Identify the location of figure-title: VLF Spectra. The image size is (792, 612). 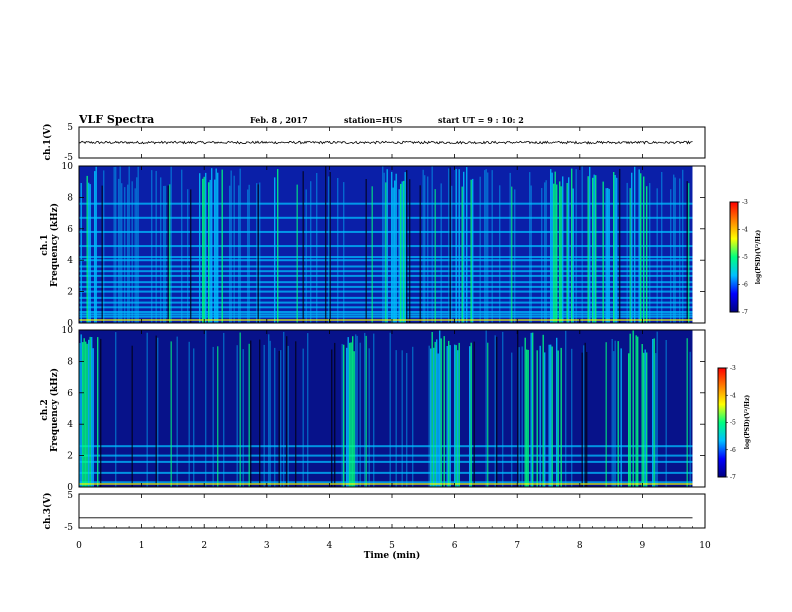
(116, 119).